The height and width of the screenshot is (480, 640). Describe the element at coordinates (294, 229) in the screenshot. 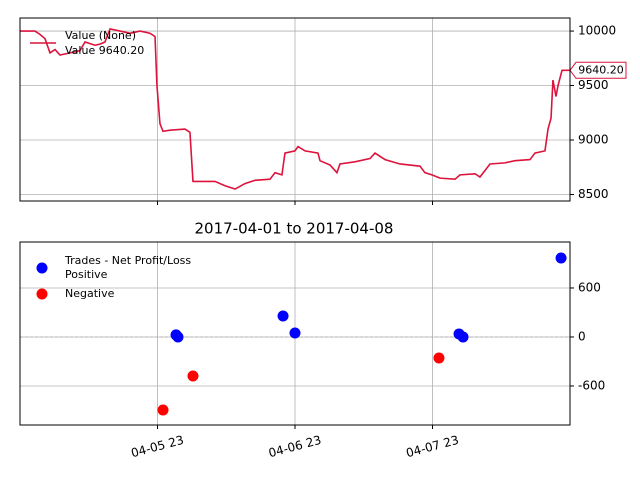

I see `chart-title: 2017-04-01 to 2017-04-08` at that location.